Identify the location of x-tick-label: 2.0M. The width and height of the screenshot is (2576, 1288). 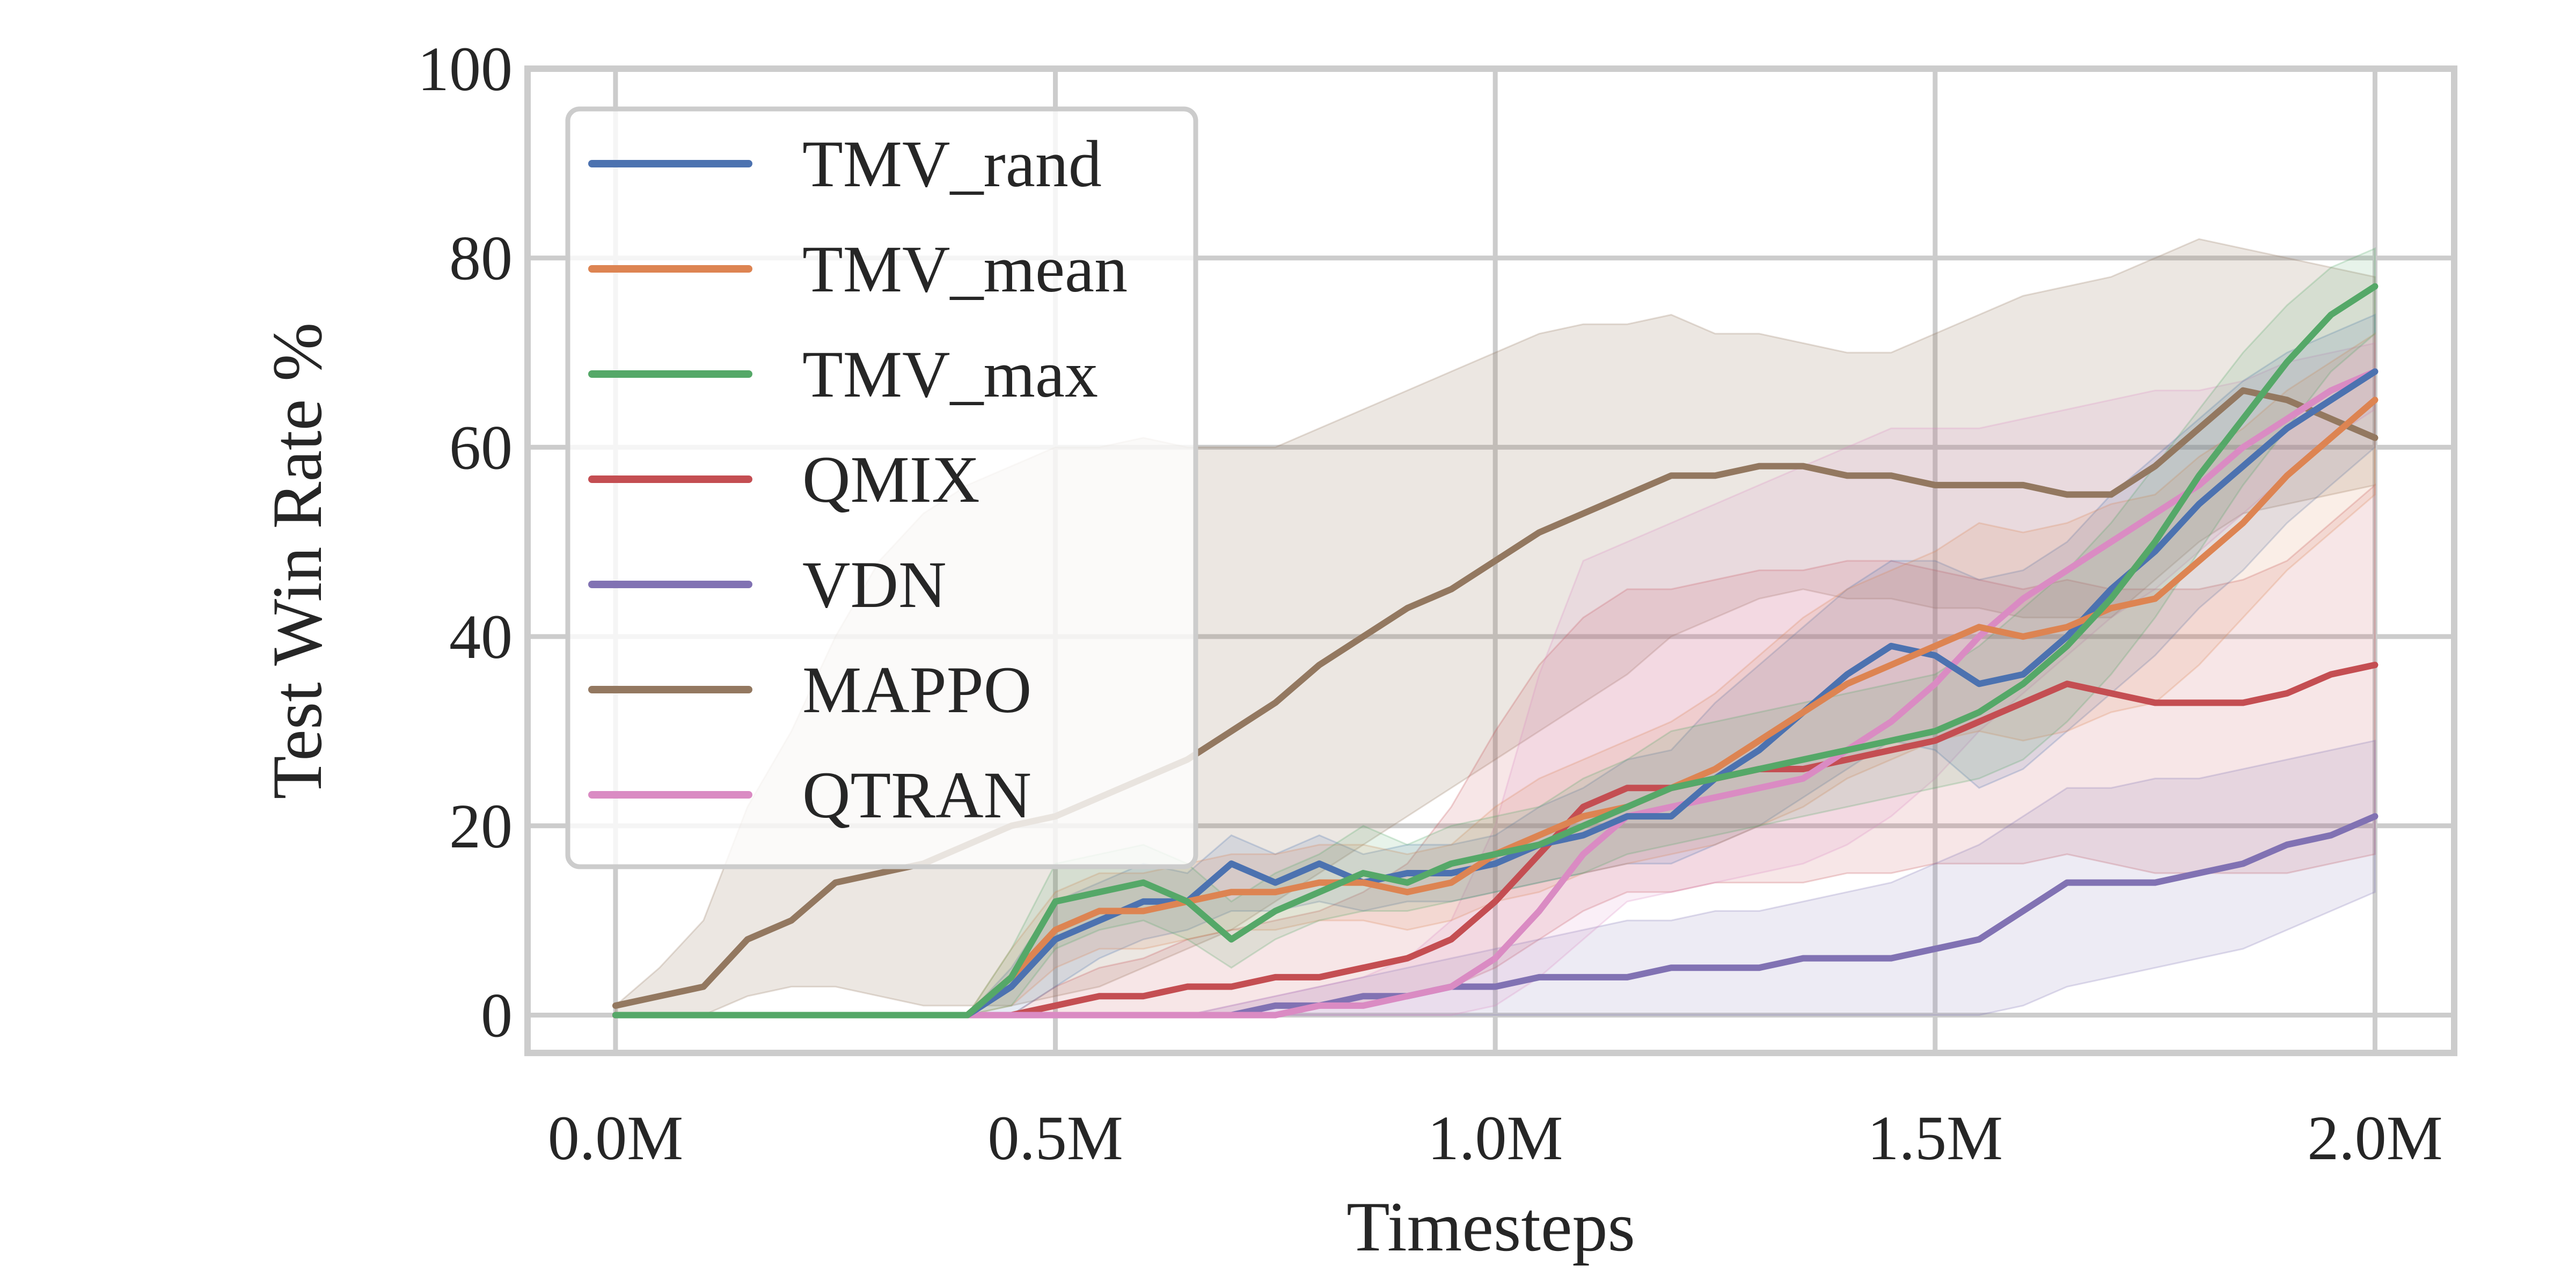
(2374, 1138).